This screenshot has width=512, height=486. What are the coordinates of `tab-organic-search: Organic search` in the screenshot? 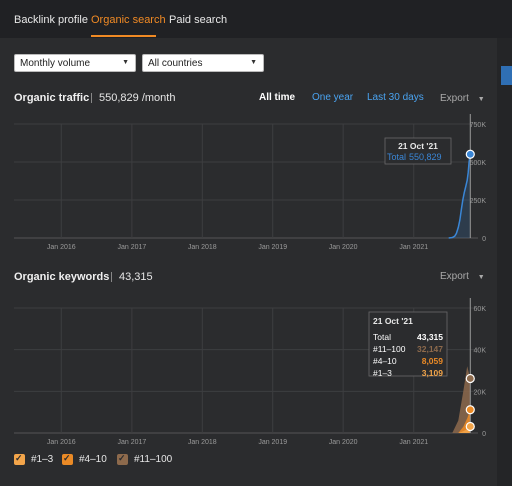 It's located at (128, 20).